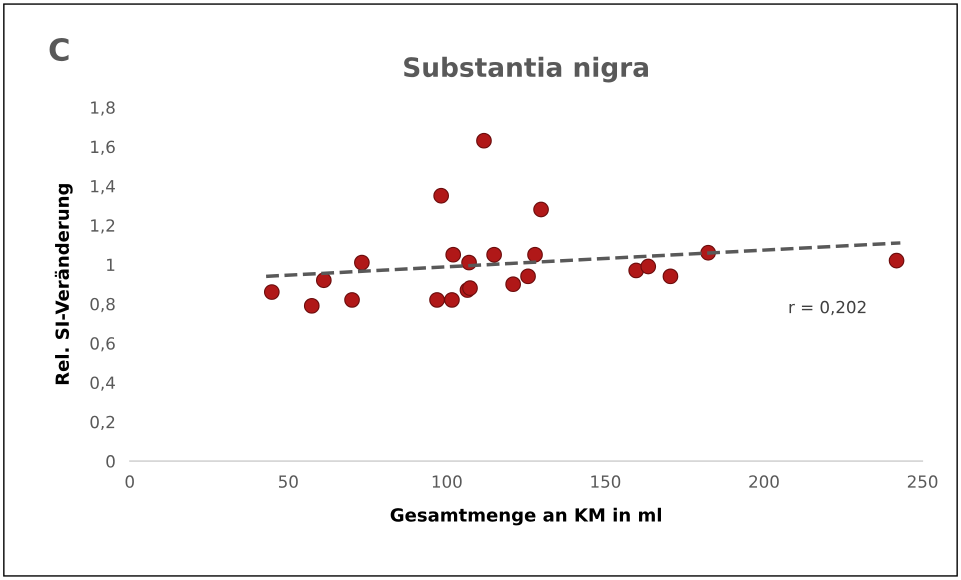 The image size is (961, 580). I want to click on chart-title: Substantia nigra, so click(526, 69).